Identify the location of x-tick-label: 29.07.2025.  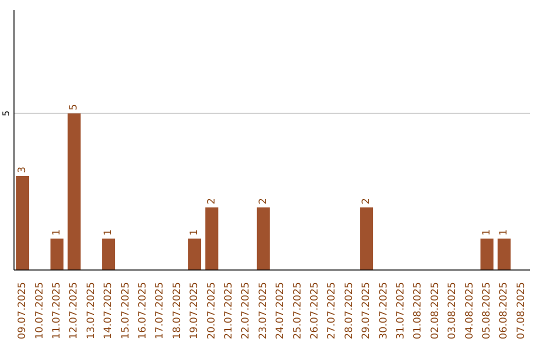
(366, 311).